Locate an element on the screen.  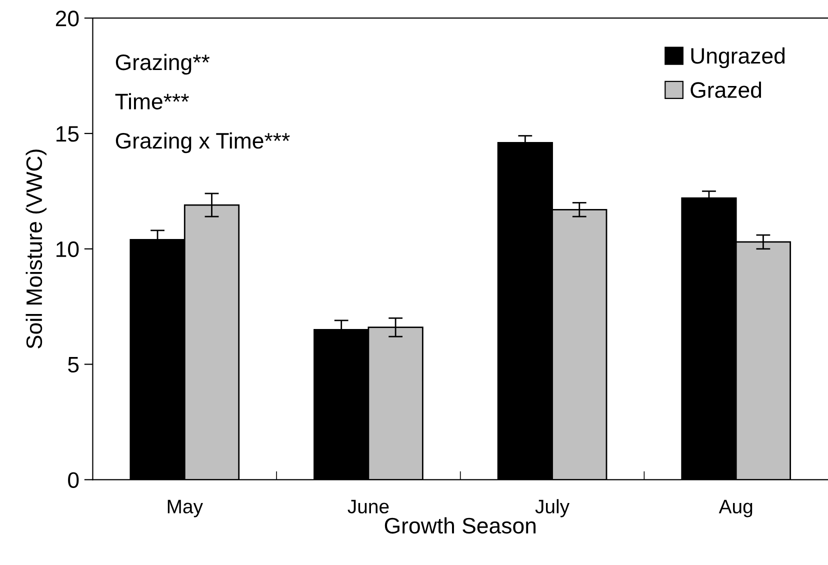
legend-label: Grazed is located at coordinates (726, 90).